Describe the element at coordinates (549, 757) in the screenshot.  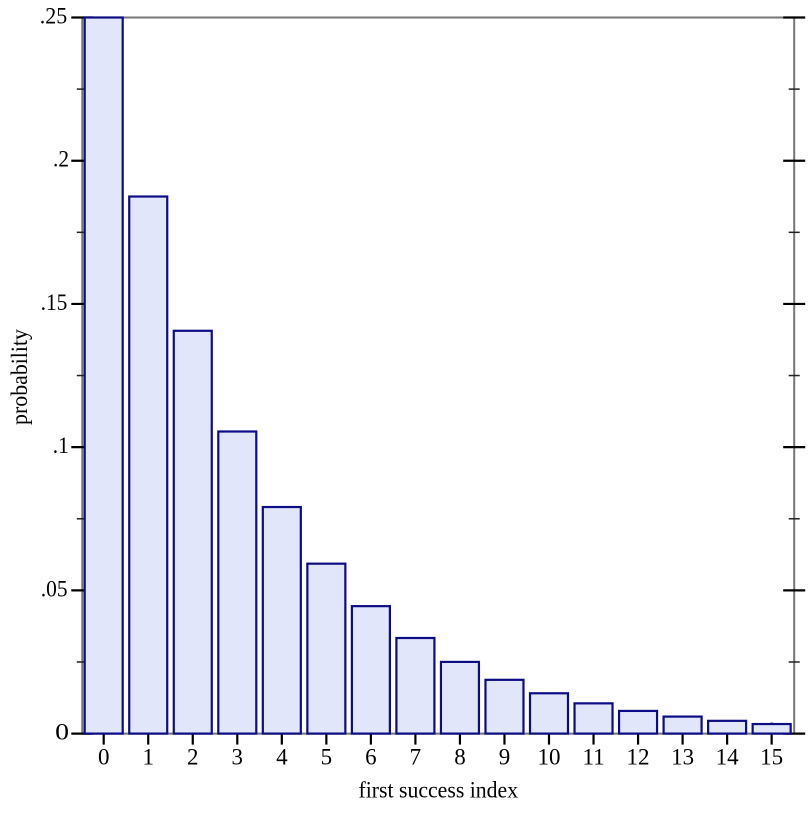
I see `svg-text: 10` at that location.